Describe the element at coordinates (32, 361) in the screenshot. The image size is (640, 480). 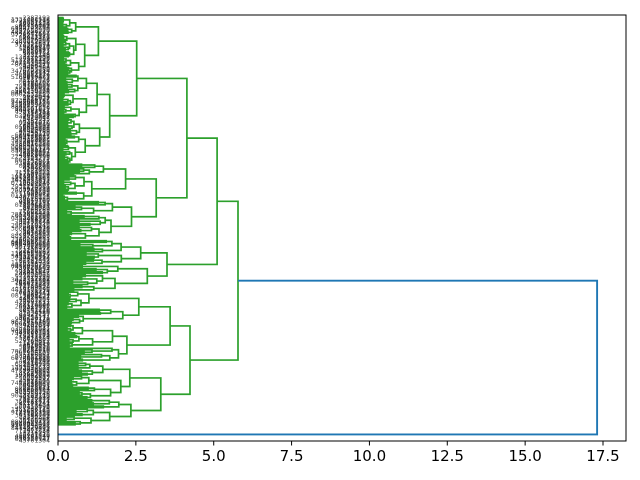
I see `leaf-label: 148285740` at that location.